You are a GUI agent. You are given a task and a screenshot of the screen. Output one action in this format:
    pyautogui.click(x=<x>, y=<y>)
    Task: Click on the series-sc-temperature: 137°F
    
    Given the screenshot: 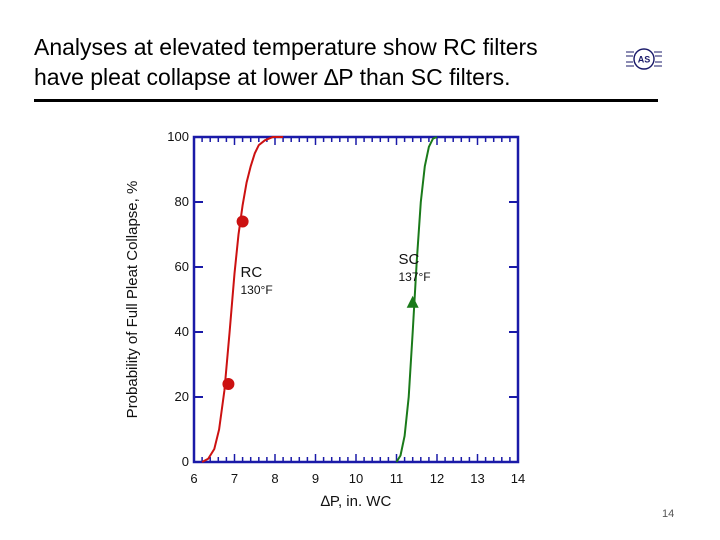 What is the action you would take?
    pyautogui.click(x=414, y=277)
    